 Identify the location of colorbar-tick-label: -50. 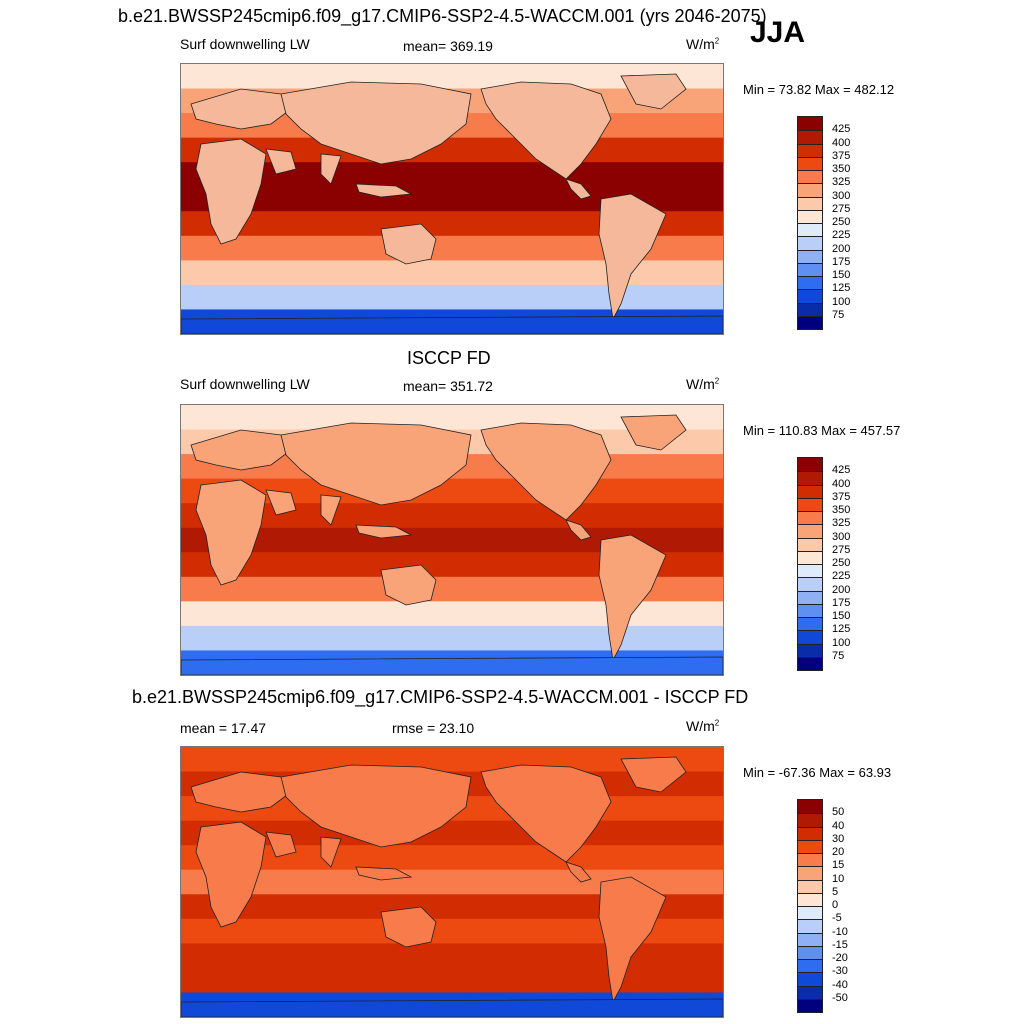
(840, 997).